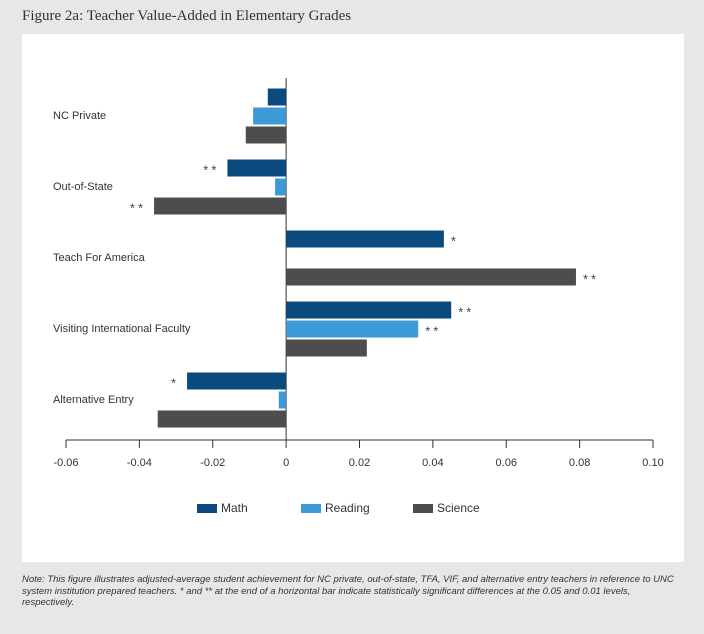 The width and height of the screenshot is (704, 634). What do you see at coordinates (286, 463) in the screenshot?
I see `x-tick-label: 0` at bounding box center [286, 463].